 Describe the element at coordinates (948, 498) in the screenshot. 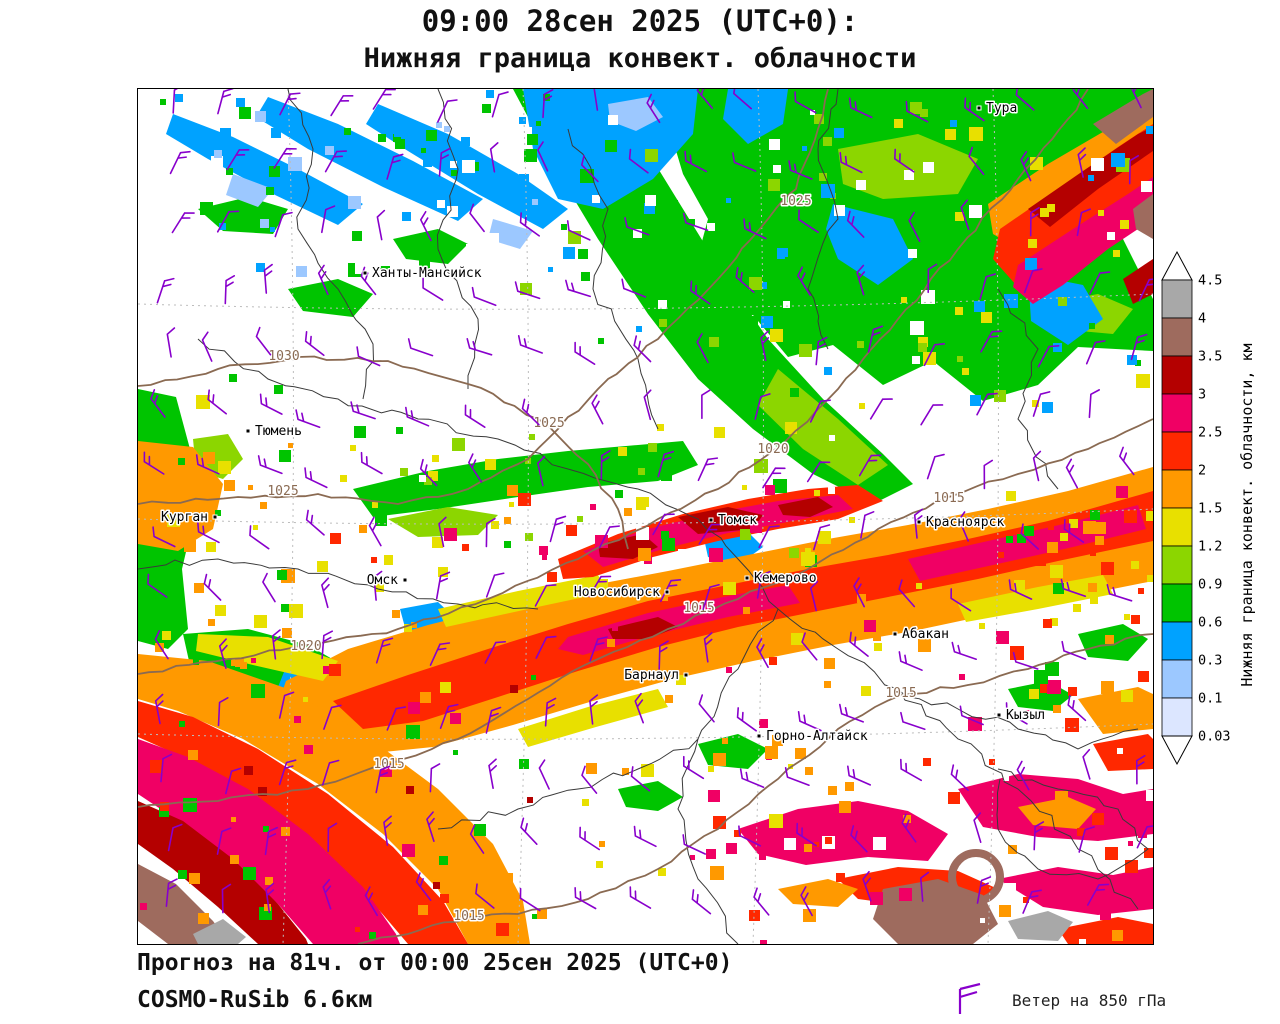

I see `isobar-label: 1015` at that location.